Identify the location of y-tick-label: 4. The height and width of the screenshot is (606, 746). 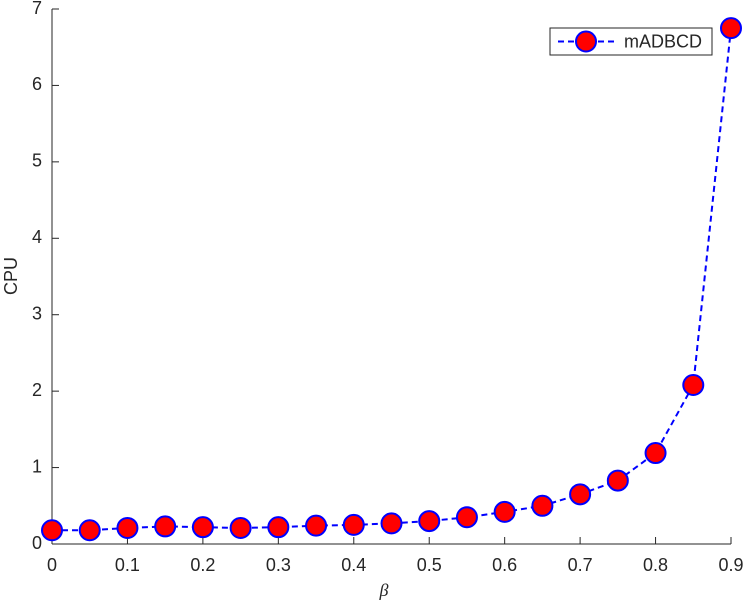
(37, 237).